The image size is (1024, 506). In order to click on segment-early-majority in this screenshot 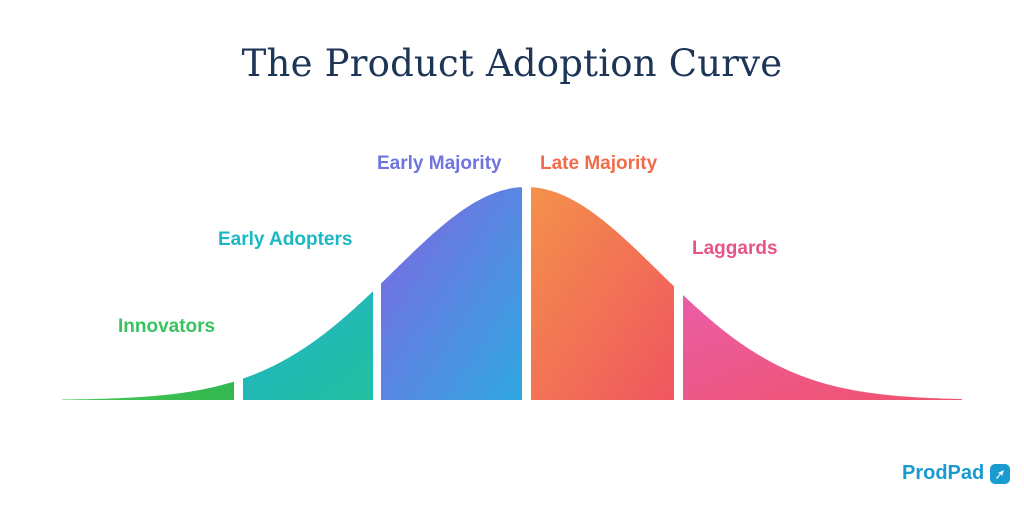, I will do `click(451, 293)`.